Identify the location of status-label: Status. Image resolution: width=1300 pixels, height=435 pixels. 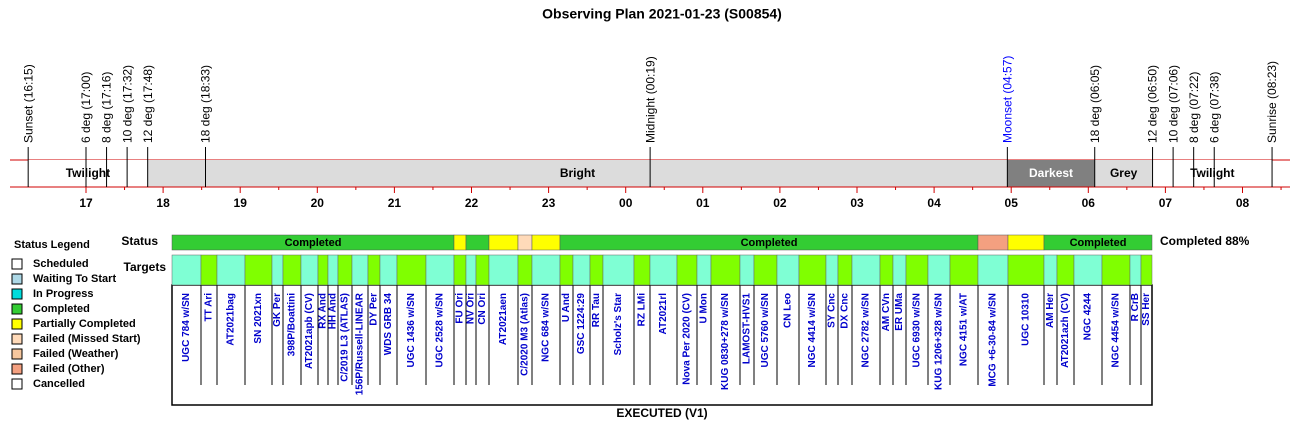
(139, 241).